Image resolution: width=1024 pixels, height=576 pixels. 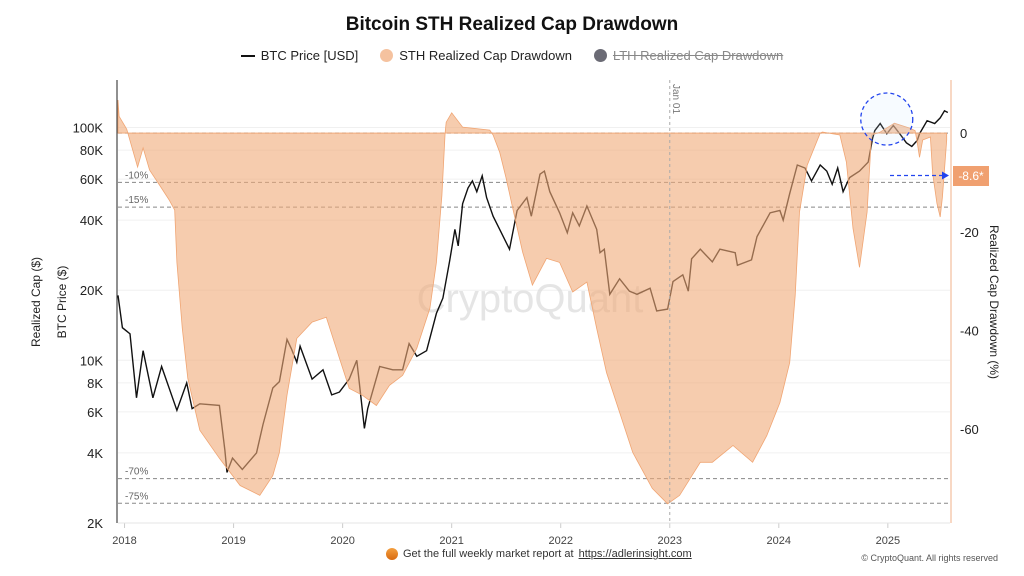 What do you see at coordinates (969, 331) in the screenshot?
I see `right-tick-label: -40` at bounding box center [969, 331].